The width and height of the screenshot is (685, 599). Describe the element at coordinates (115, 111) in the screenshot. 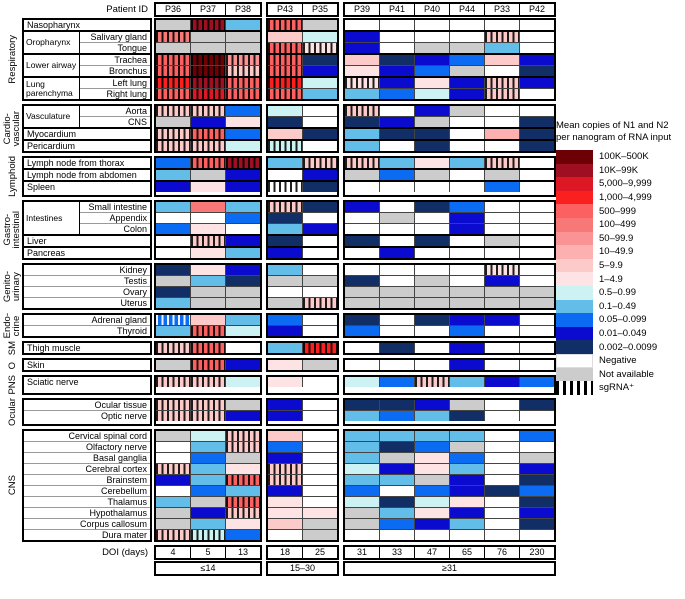

I see `tissue-label: Aorta` at that location.